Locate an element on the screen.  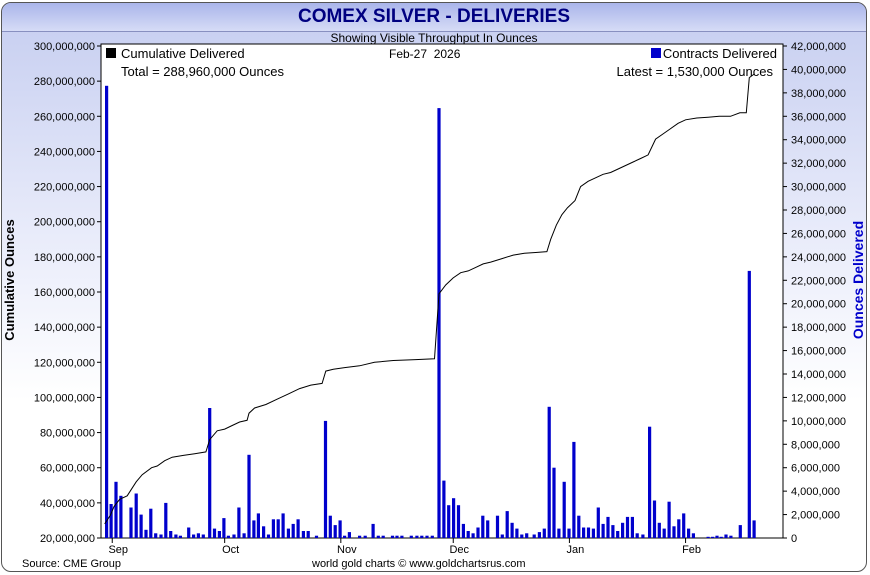
left-tick-label: 240,000,000 is located at coordinates (64, 152).